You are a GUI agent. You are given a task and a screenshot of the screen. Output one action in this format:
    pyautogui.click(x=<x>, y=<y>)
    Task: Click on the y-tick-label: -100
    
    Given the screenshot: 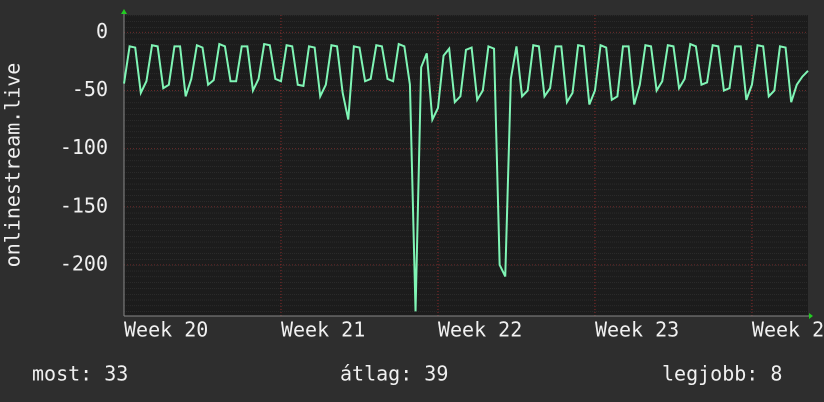 What is the action you would take?
    pyautogui.click(x=84, y=147)
    